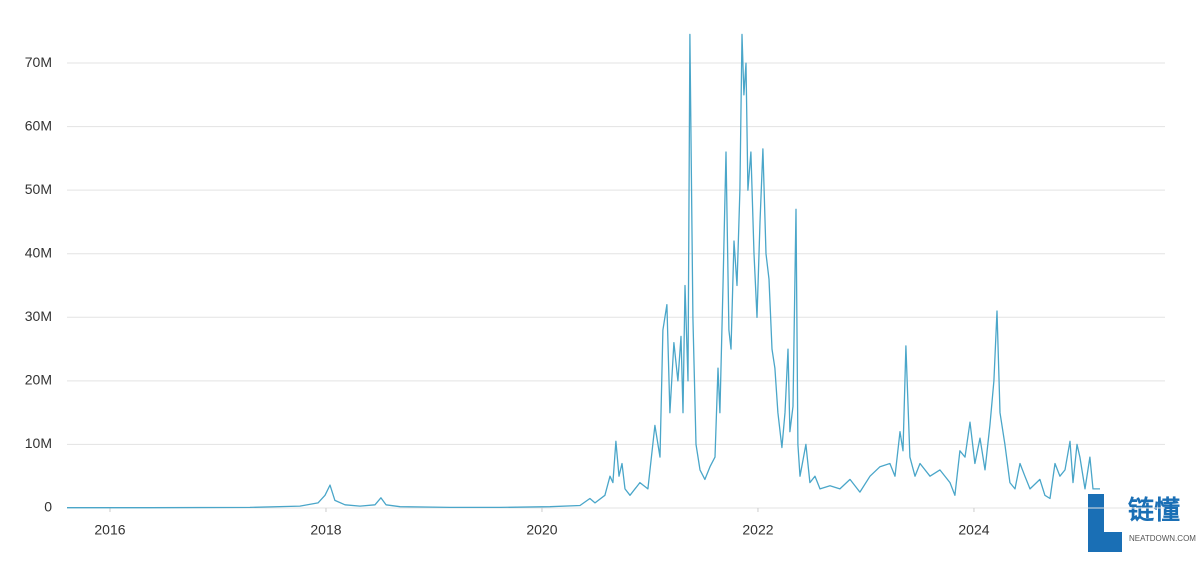  What do you see at coordinates (1154, 510) in the screenshot?
I see `logo-text: 链懂` at bounding box center [1154, 510].